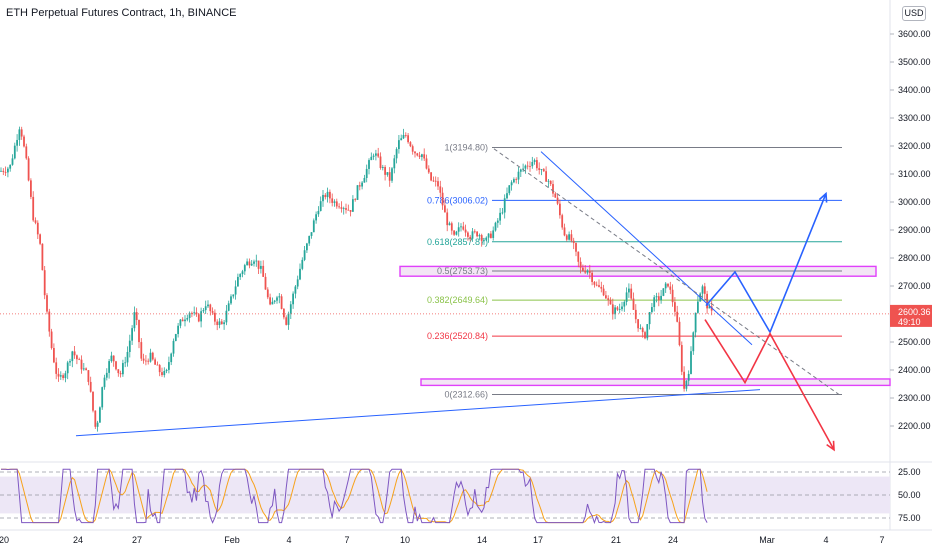 The width and height of the screenshot is (932, 550). I want to click on rsi-level-label: 50.00, so click(909, 495).